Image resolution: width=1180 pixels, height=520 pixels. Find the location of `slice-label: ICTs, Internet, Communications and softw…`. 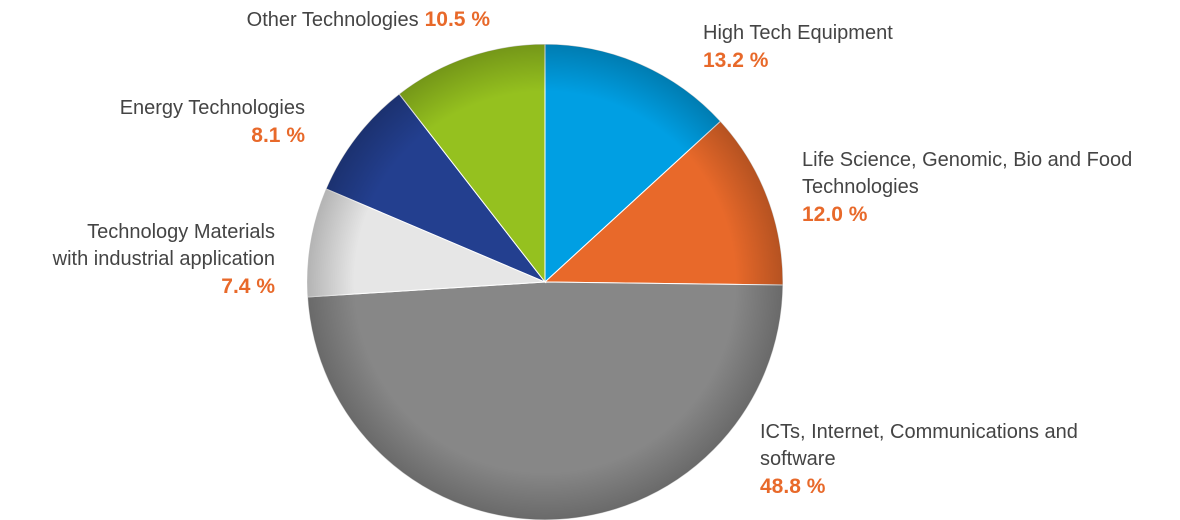

slice-label: ICTs, Internet, Communications and softw… is located at coordinates (919, 459).